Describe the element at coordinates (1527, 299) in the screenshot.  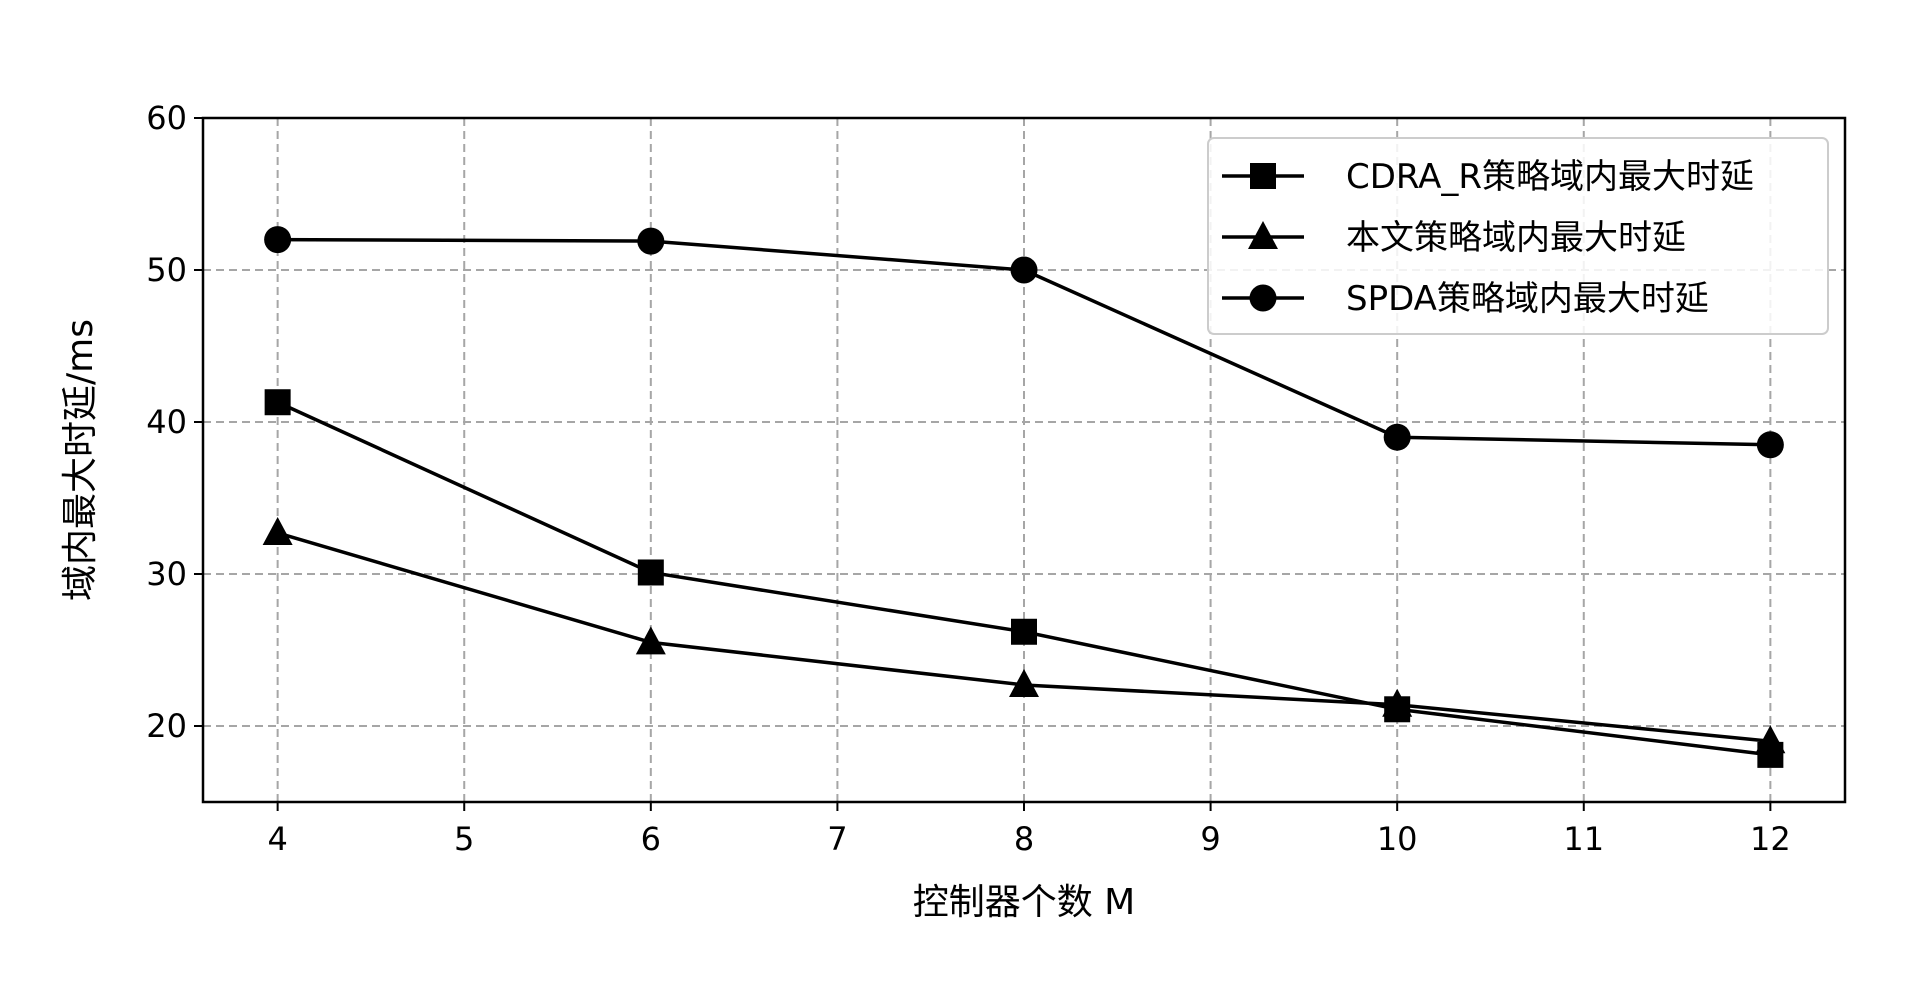
I see `legend-label: SPDA策略域内最大时延` at that location.